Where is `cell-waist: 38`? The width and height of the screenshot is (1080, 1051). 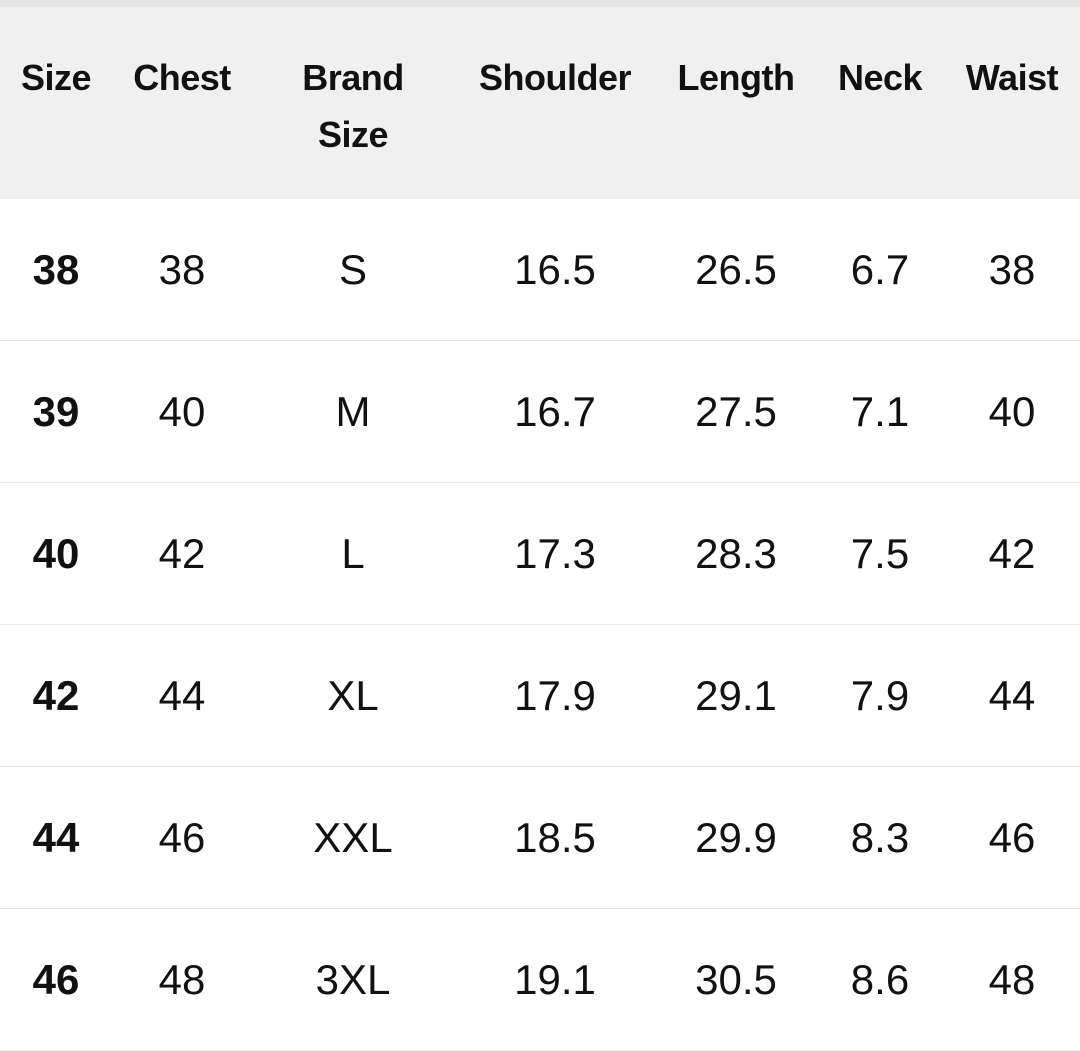 cell-waist: 38 is located at coordinates (1012, 269).